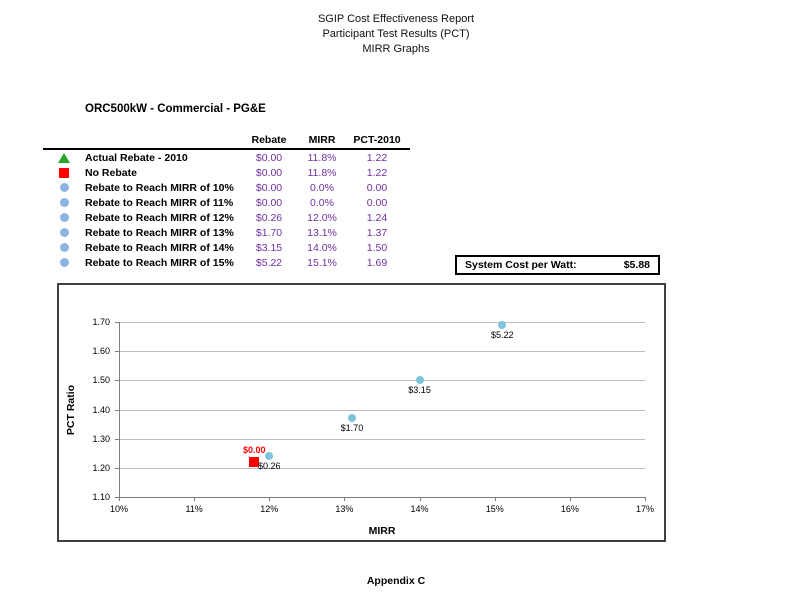 The width and height of the screenshot is (792, 612). What do you see at coordinates (159, 217) in the screenshot?
I see `row-label: Rebate to Reach MIRR of 12%` at bounding box center [159, 217].